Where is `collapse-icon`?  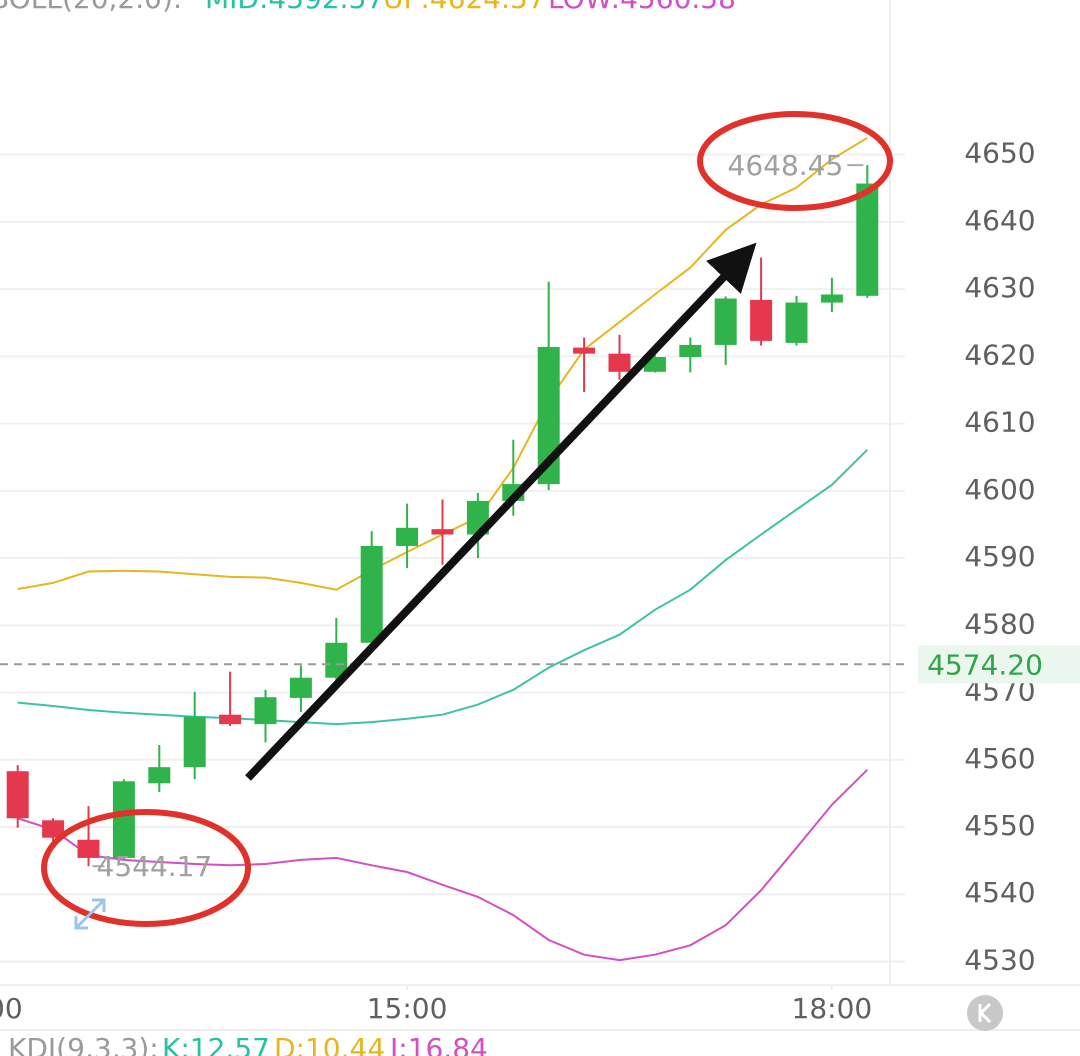
collapse-icon is located at coordinates (985, 1013).